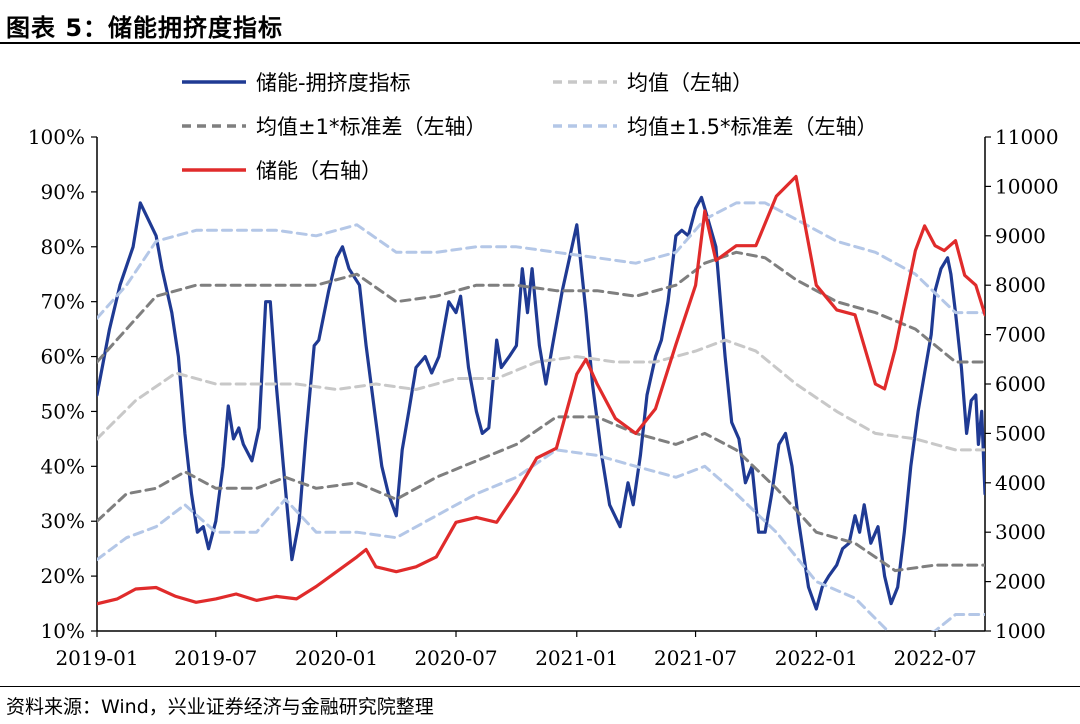 The width and height of the screenshot is (1080, 724). What do you see at coordinates (752, 127) in the screenshot?
I see `legend-label: 均值±1.5*标准差（左轴）` at bounding box center [752, 127].